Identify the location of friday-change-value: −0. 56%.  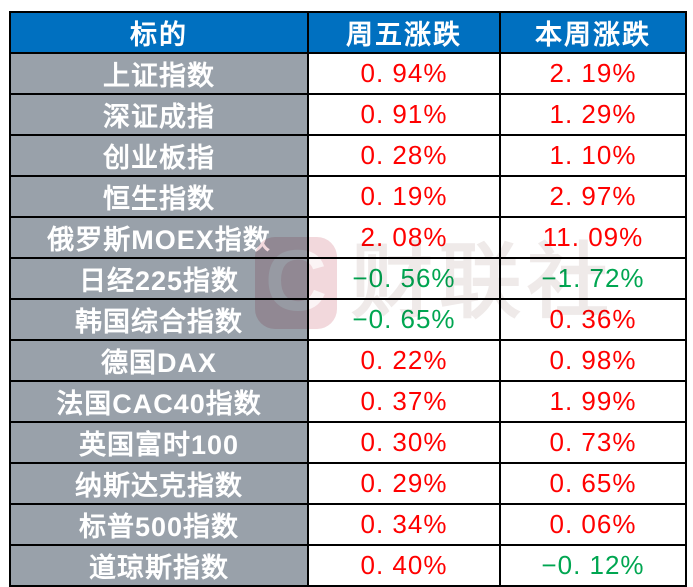
(404, 278).